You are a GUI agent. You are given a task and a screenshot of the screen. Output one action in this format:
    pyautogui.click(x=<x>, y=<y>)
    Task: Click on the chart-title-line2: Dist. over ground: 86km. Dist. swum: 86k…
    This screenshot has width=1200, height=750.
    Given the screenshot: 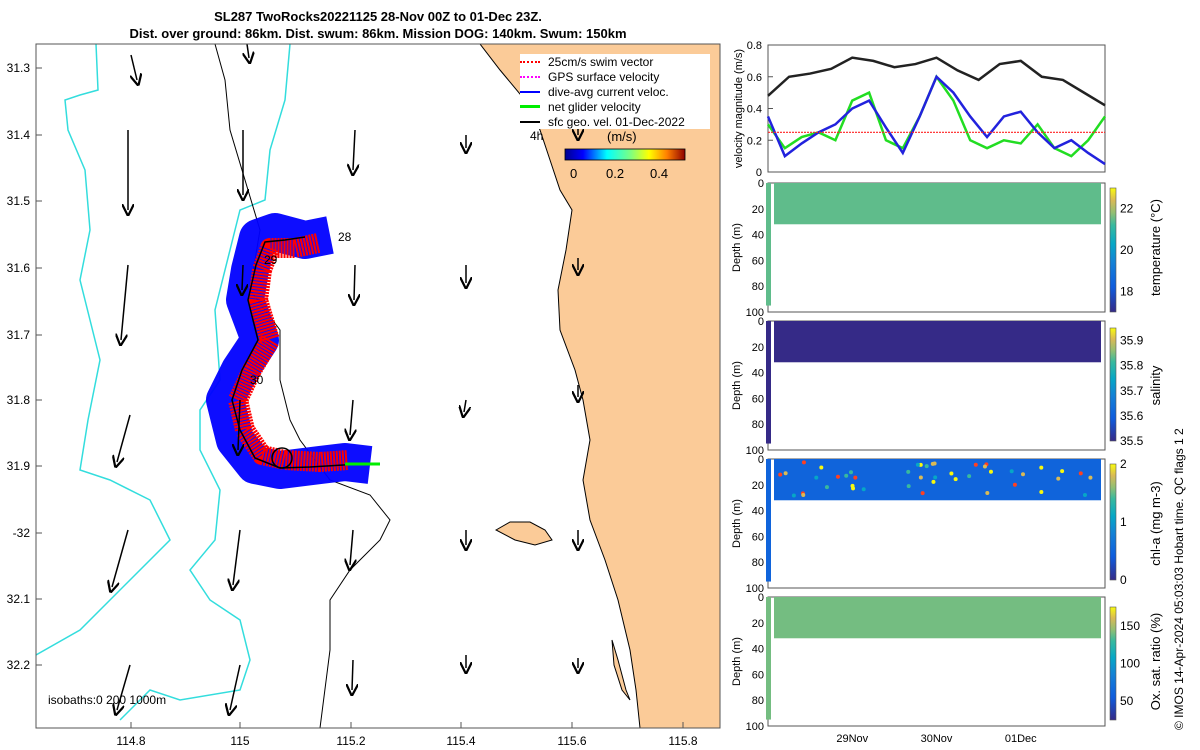 What is the action you would take?
    pyautogui.click(x=378, y=33)
    